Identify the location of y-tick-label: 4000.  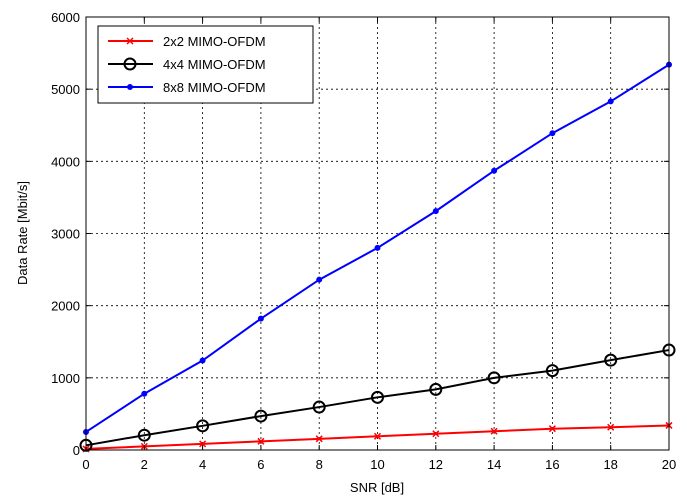
(65, 161).